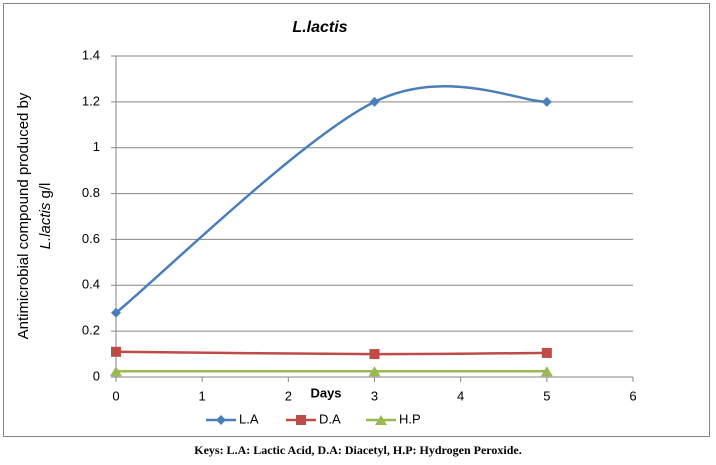  I want to click on legend-label: D.A, so click(330, 418).